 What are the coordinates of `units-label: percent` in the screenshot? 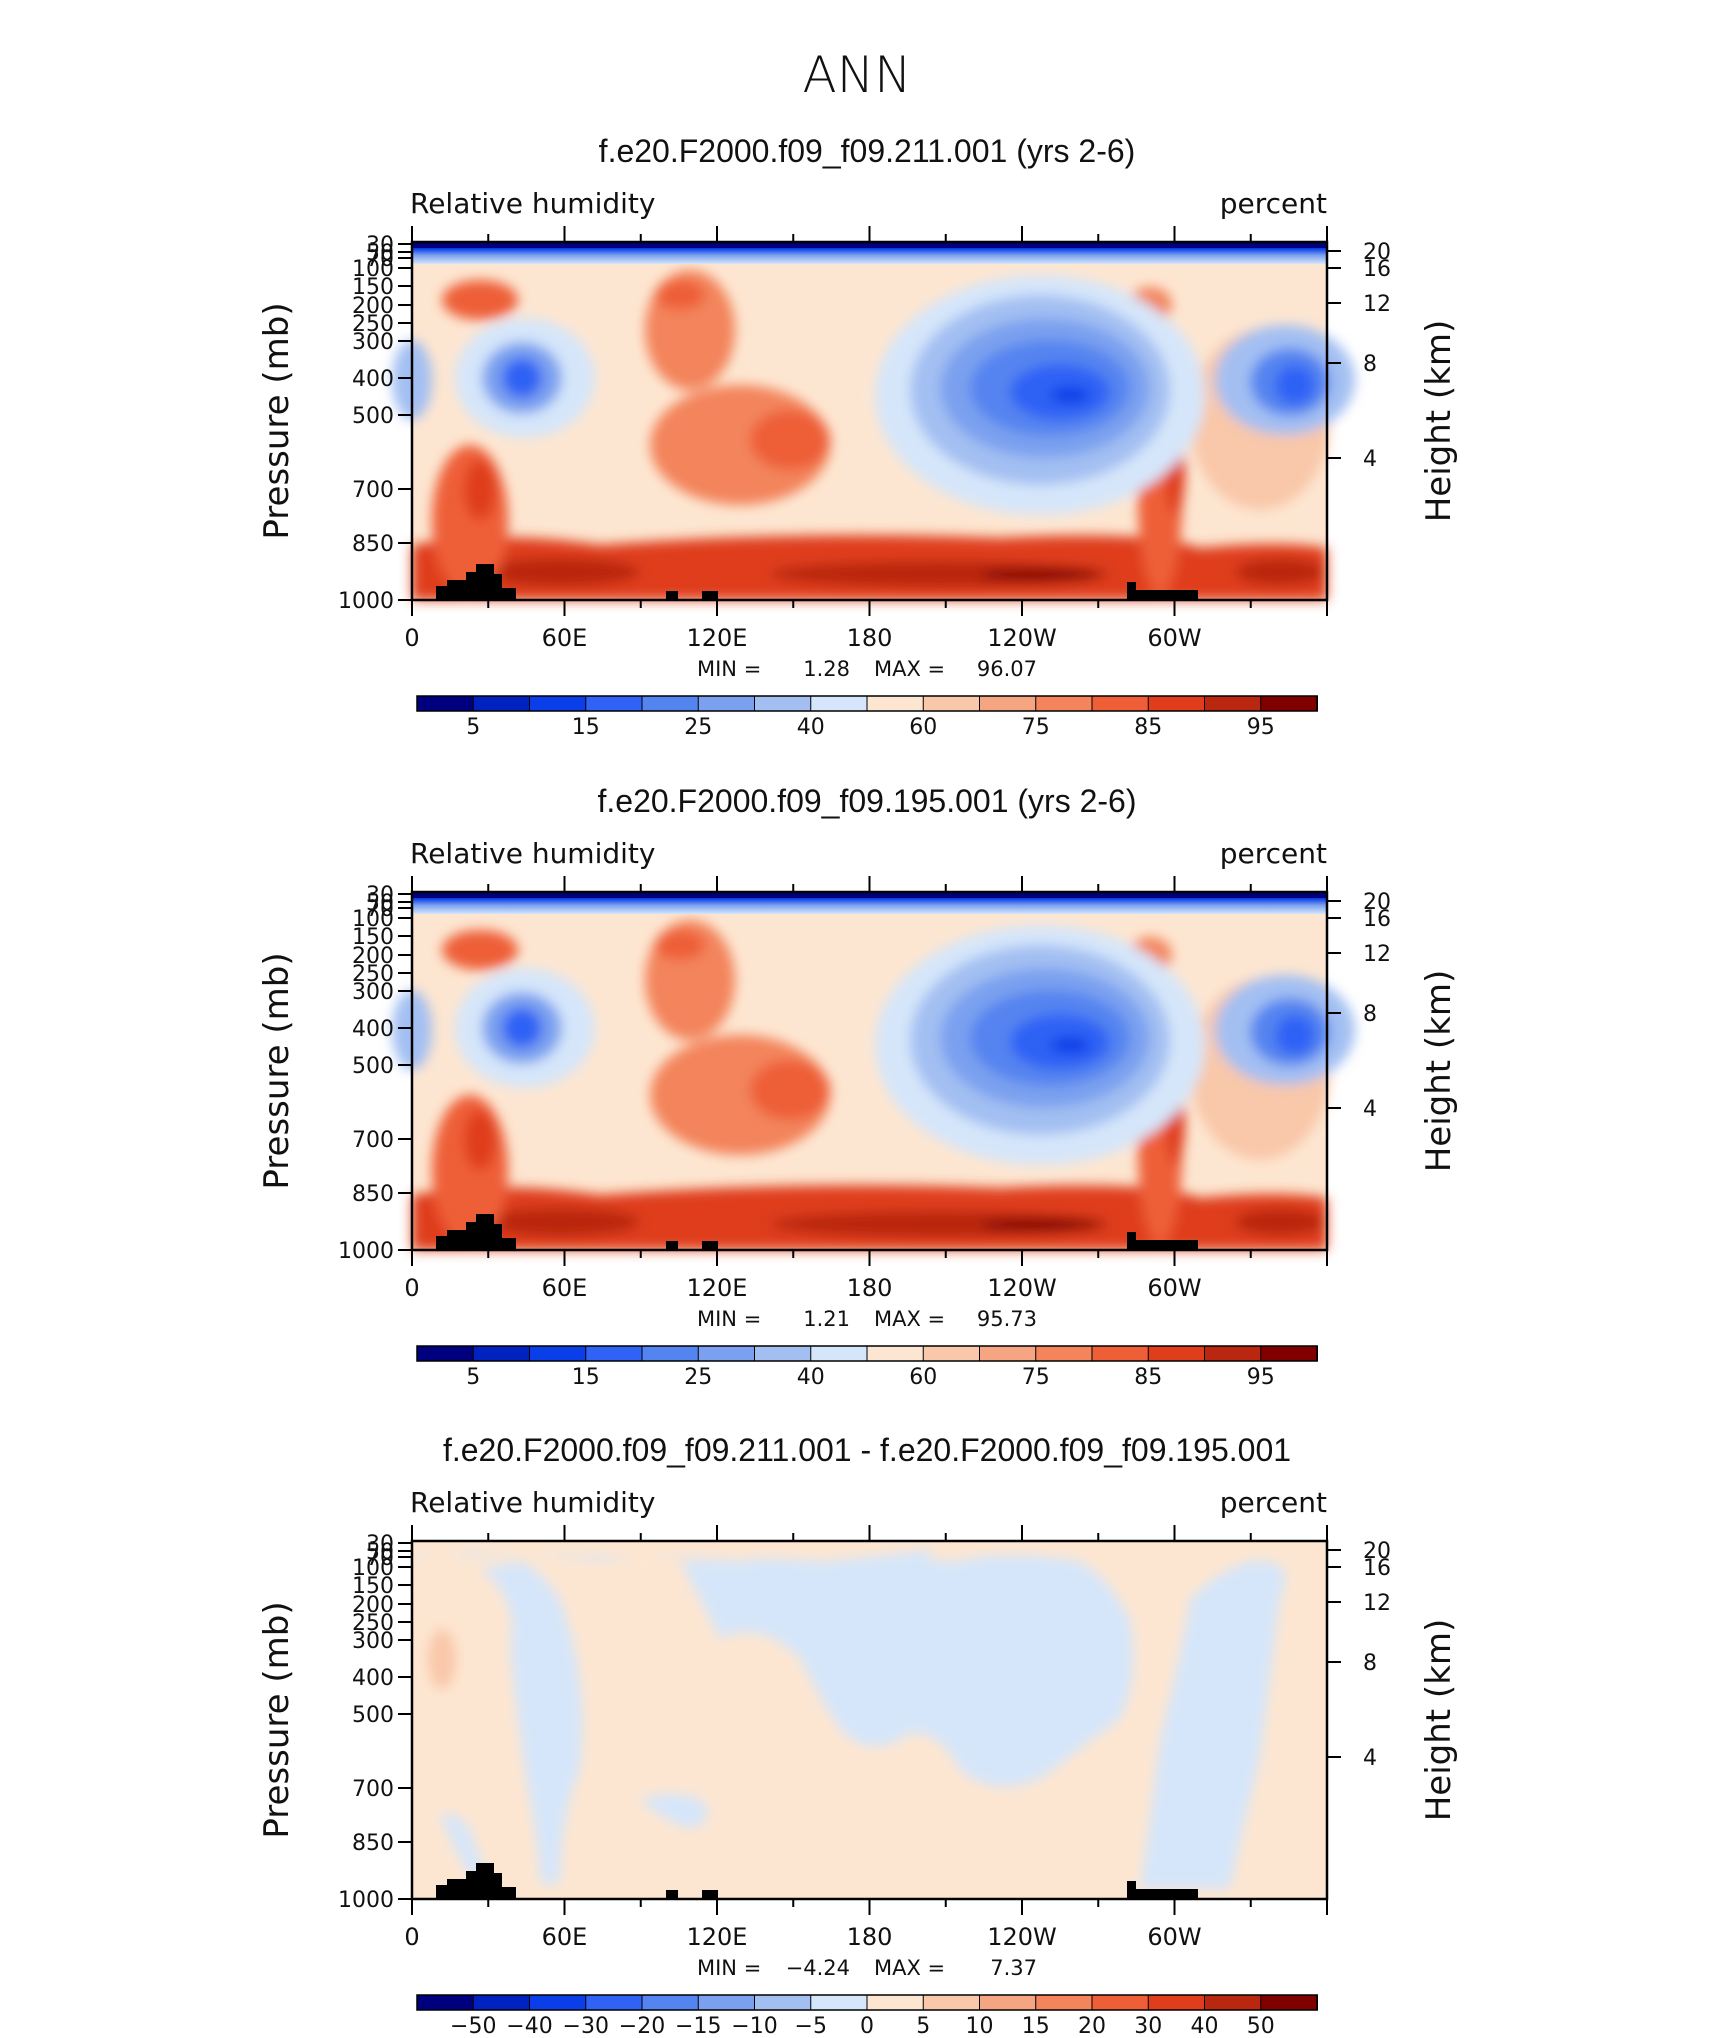 It's located at (1273, 1502).